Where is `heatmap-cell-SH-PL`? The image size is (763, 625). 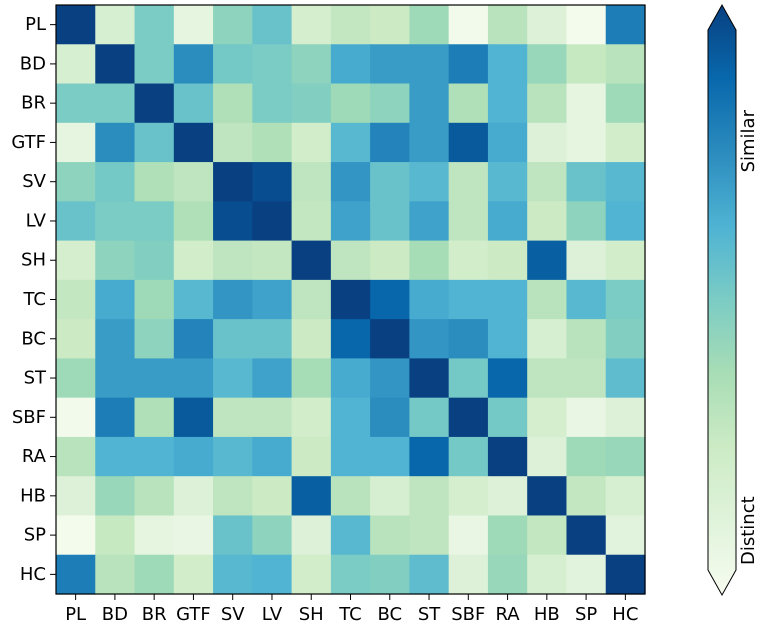 heatmap-cell-SH-PL is located at coordinates (76, 260).